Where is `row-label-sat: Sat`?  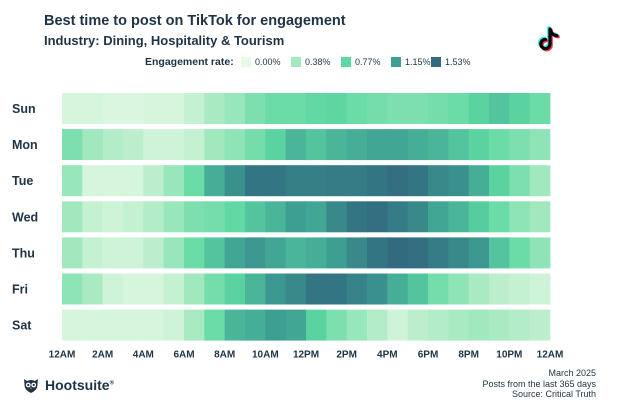 row-label-sat: Sat is located at coordinates (22, 326).